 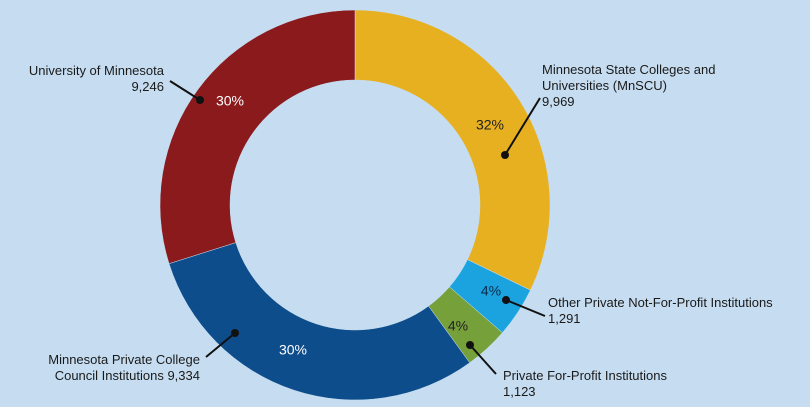 What do you see at coordinates (183, 375) in the screenshot?
I see `value-label: 9,334` at bounding box center [183, 375].